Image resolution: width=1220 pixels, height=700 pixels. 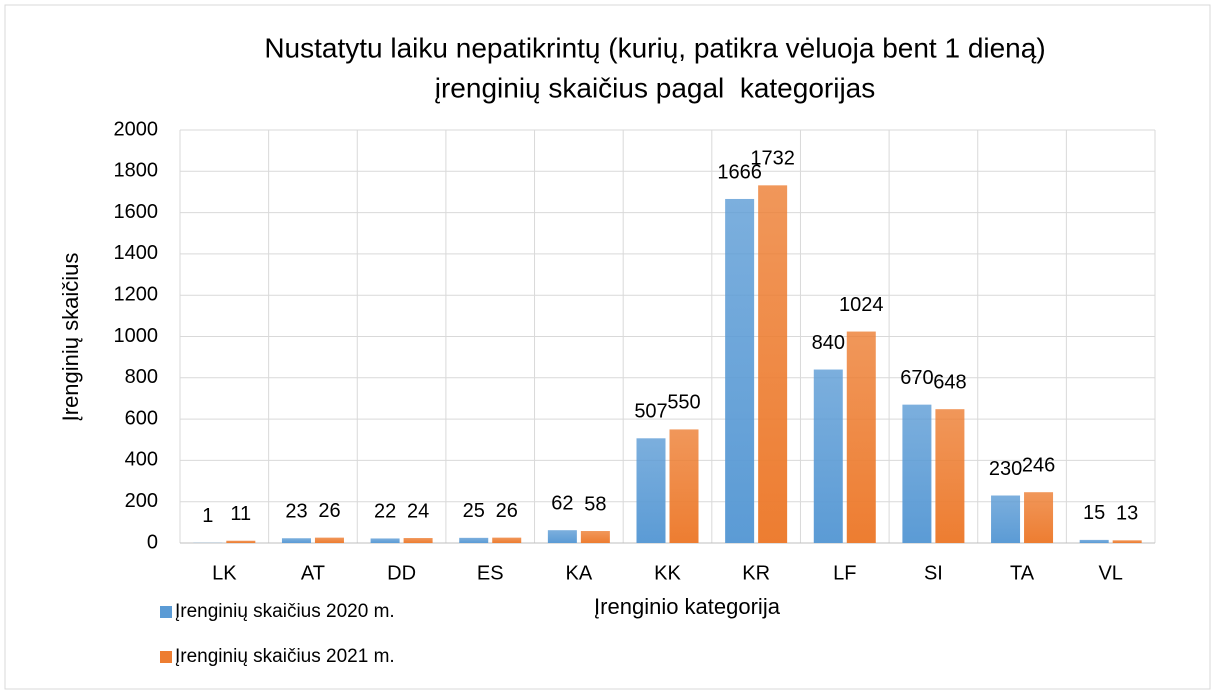 What do you see at coordinates (285, 656) in the screenshot?
I see `legend-label: Įrenginių skaičius 2021 m.` at bounding box center [285, 656].